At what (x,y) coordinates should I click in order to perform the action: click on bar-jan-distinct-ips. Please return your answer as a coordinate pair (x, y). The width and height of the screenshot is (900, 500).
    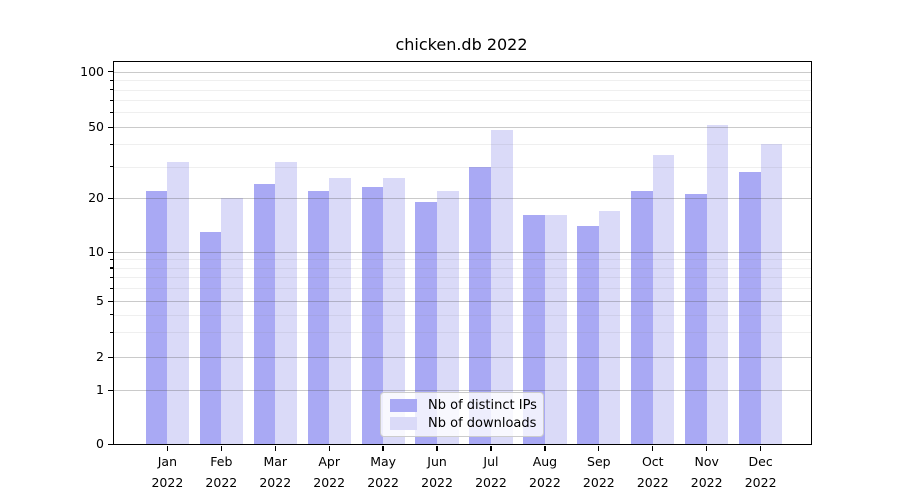
    Looking at the image, I should click on (156, 317).